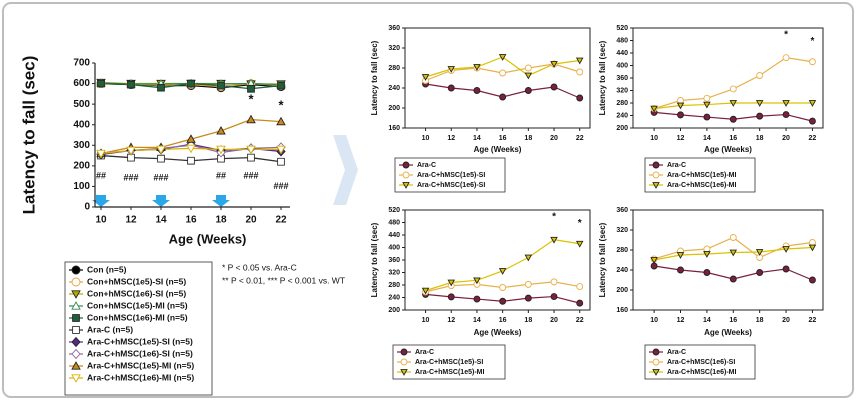 This screenshot has height=401, width=857. Describe the element at coordinates (394, 260) in the screenshot. I see `y-tick-label: 360` at that location.